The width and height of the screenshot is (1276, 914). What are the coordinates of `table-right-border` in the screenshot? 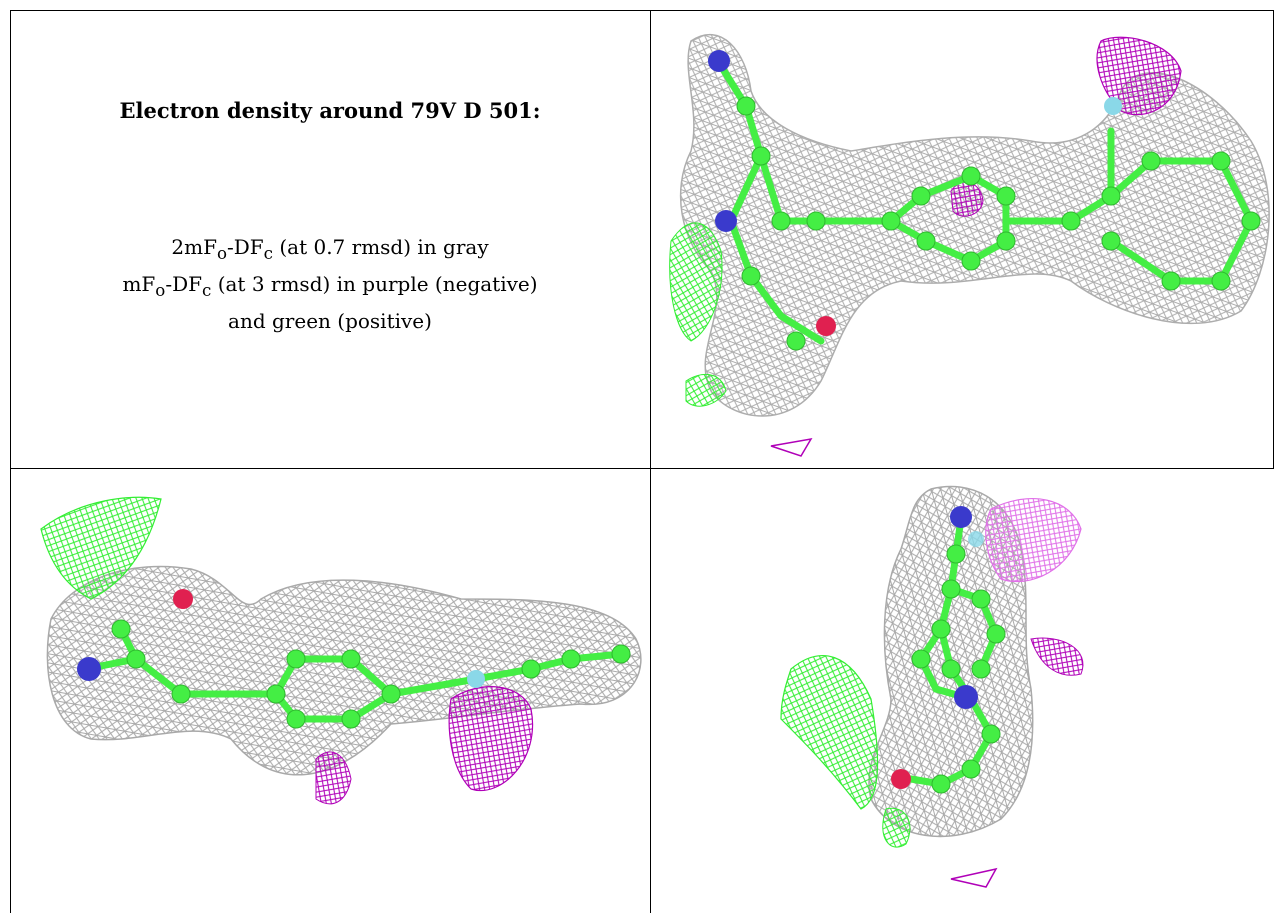 It's located at (1273, 239).